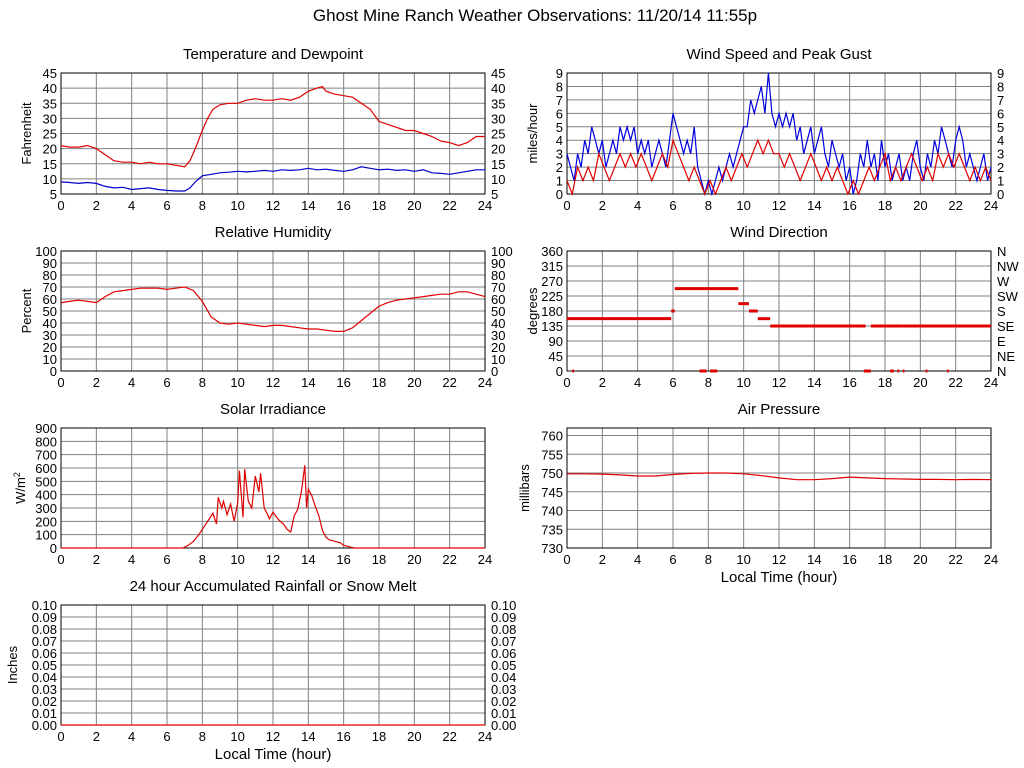 The height and width of the screenshot is (768, 1024). I want to click on y-tick-label: 225, so click(552, 296).